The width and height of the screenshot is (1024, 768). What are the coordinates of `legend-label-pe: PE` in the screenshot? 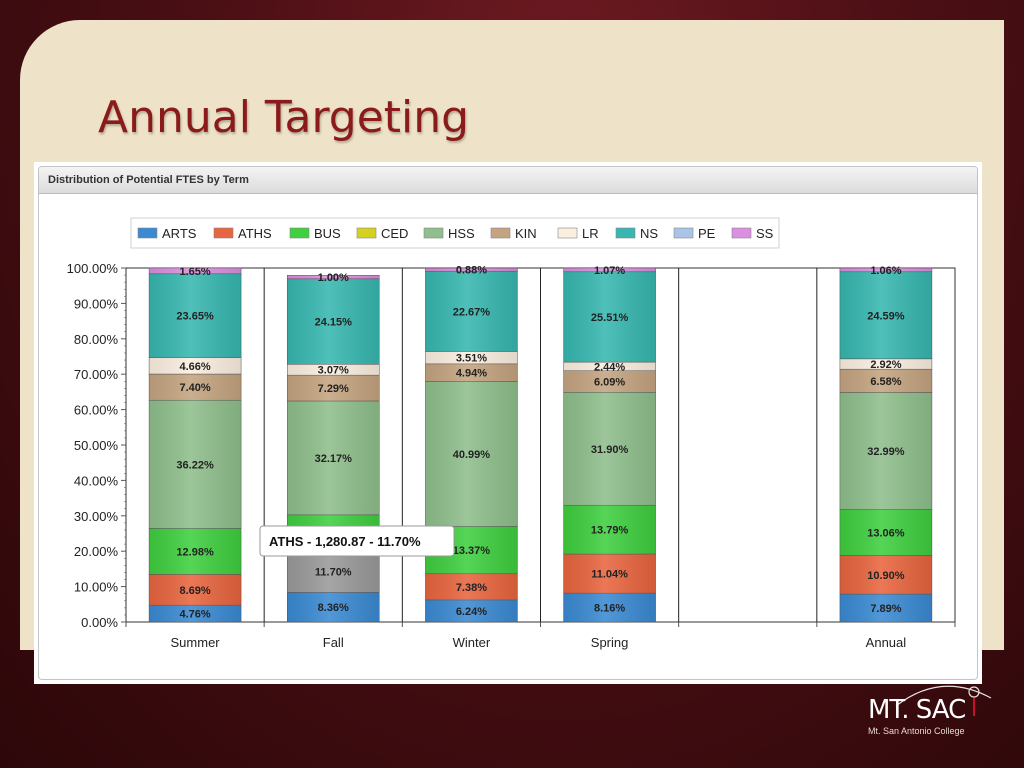 It's located at (707, 233).